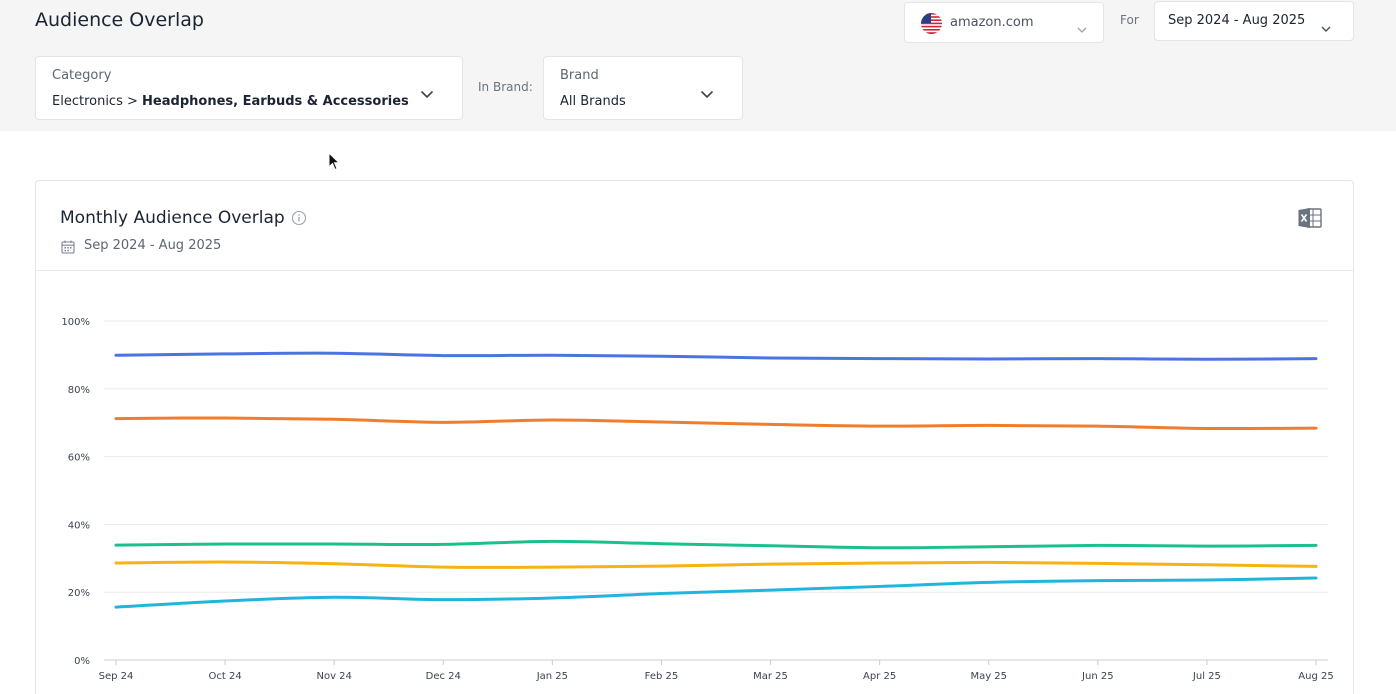 The image size is (1396, 694). Describe the element at coordinates (82, 75) in the screenshot. I see `category-label: Category` at that location.